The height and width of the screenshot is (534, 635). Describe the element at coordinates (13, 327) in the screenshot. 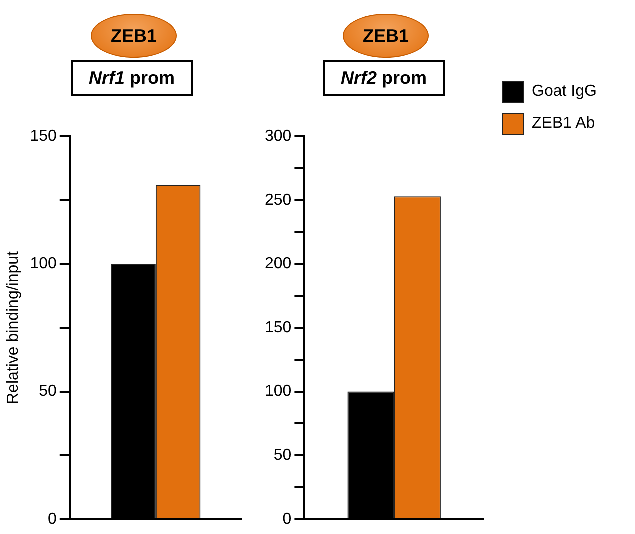

I see `y-axis-title: Relative binding/input` at that location.